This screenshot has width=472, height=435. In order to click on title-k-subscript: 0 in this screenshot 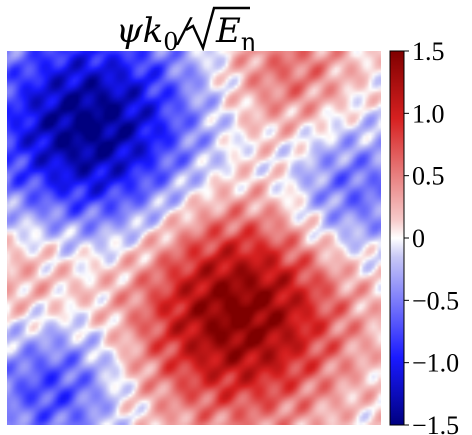, I will do `click(170, 42)`.